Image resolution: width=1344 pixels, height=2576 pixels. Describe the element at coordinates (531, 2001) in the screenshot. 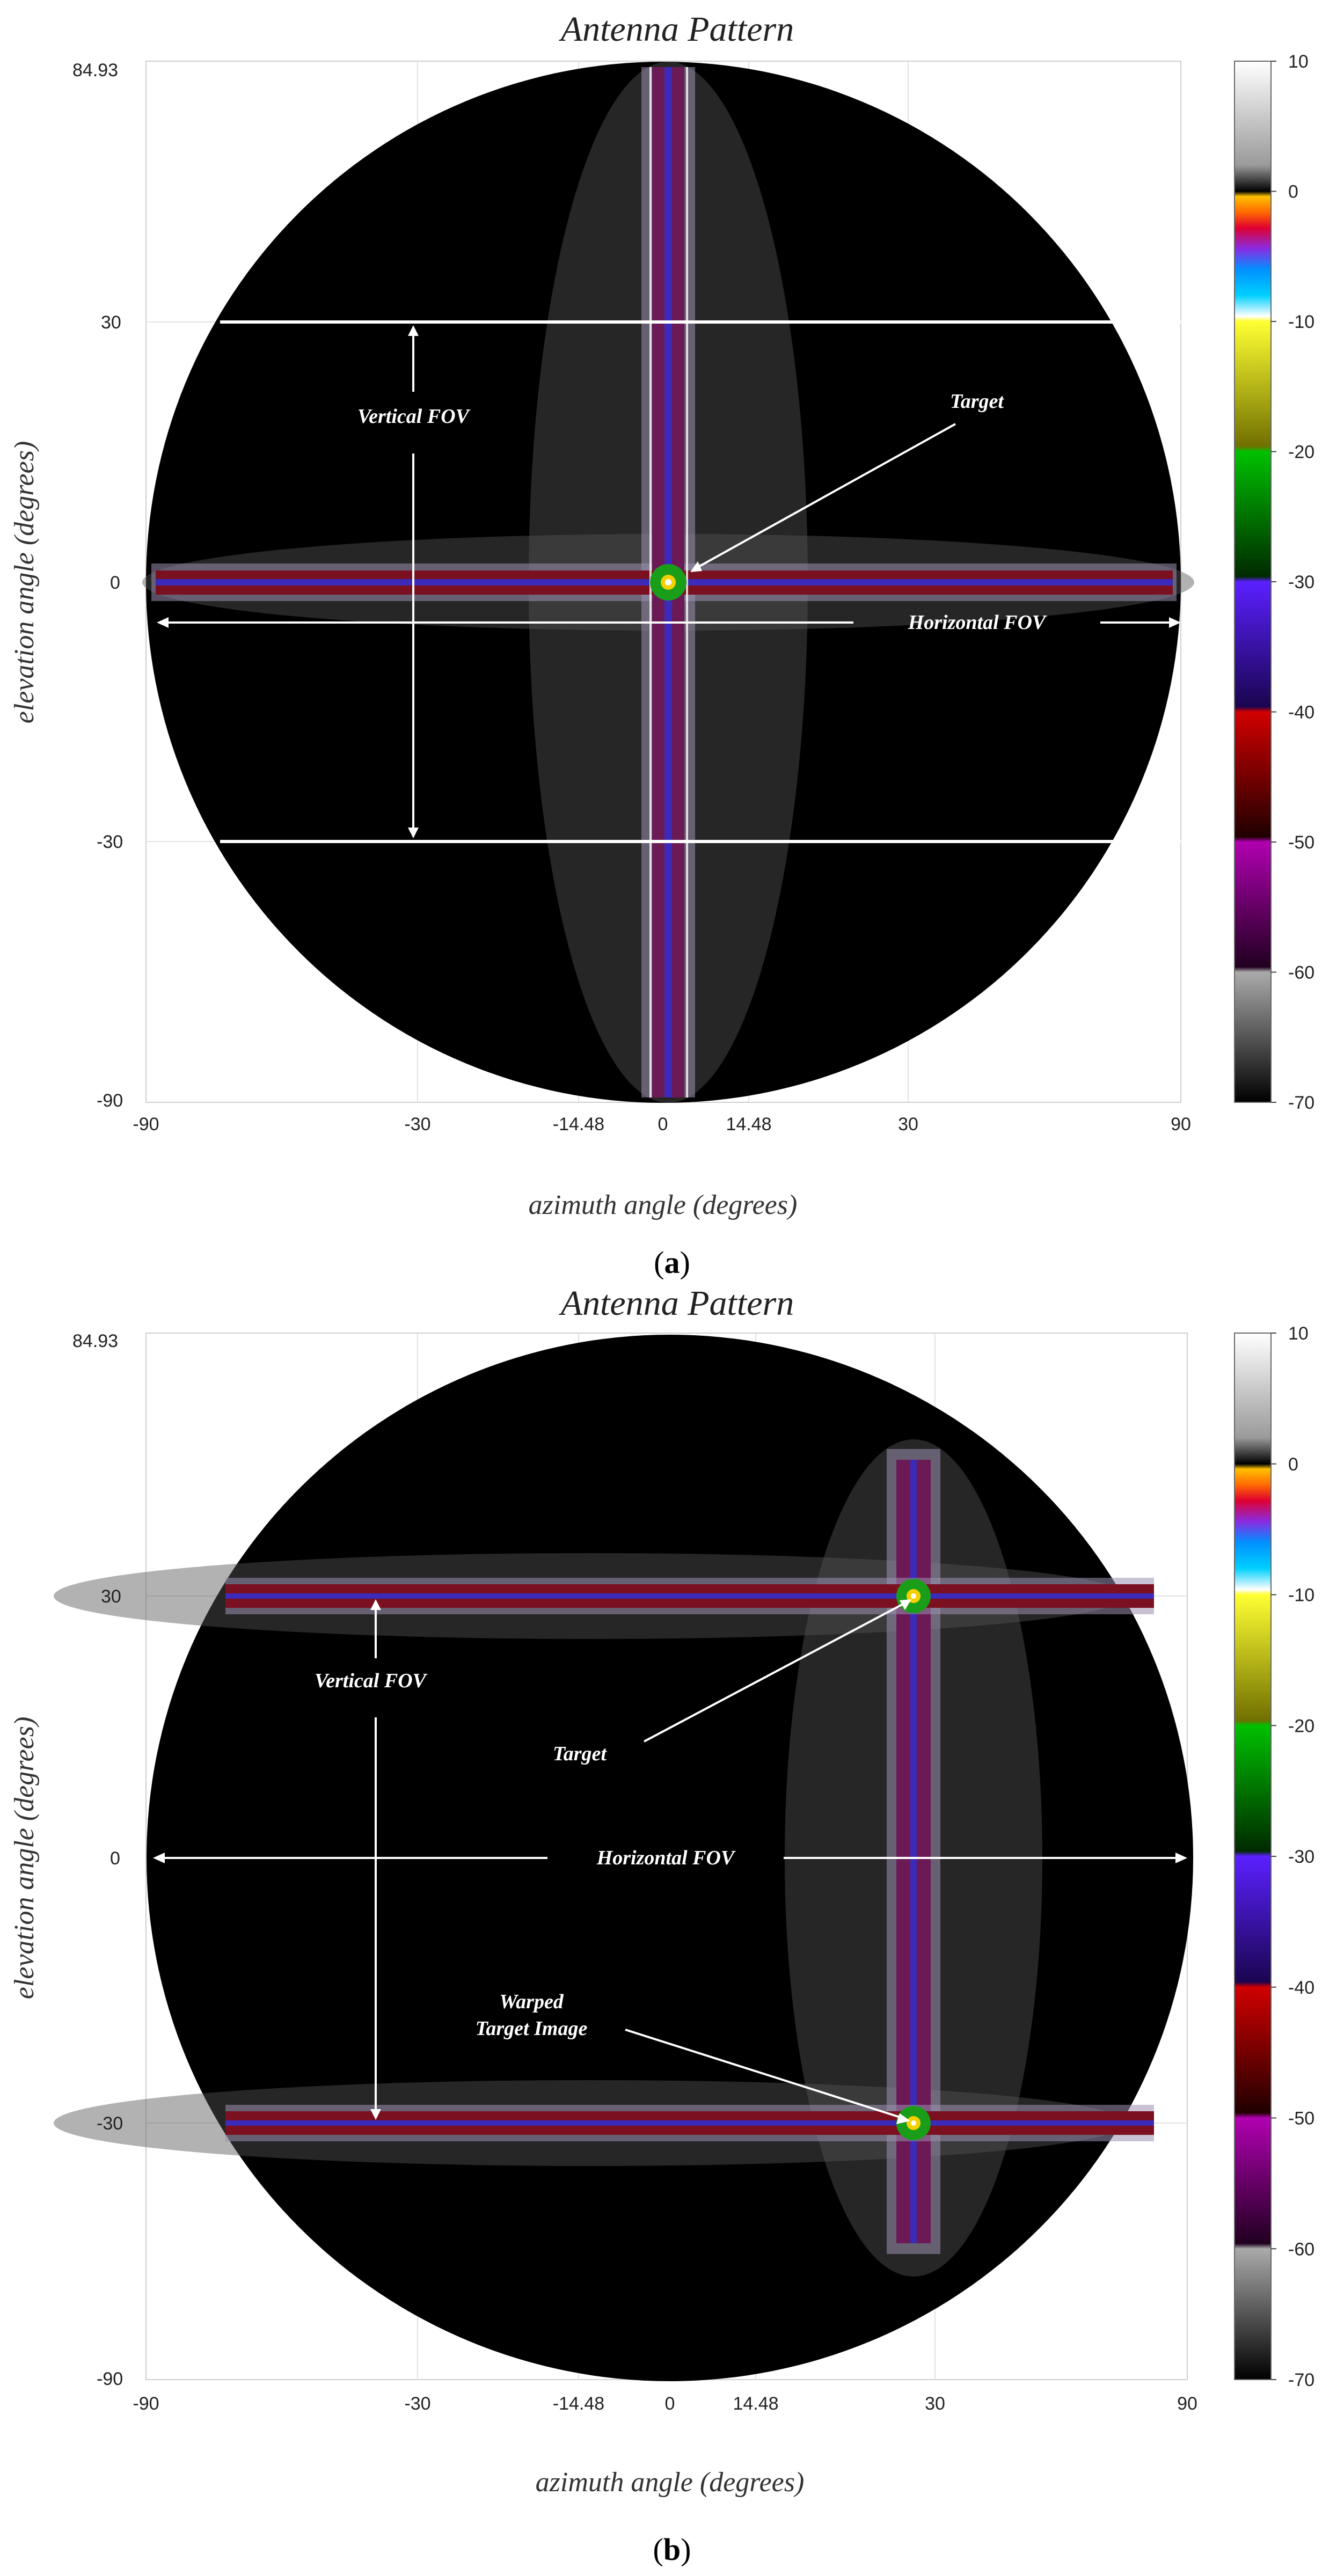

I see `warped-target-label-line1: Warped` at that location.